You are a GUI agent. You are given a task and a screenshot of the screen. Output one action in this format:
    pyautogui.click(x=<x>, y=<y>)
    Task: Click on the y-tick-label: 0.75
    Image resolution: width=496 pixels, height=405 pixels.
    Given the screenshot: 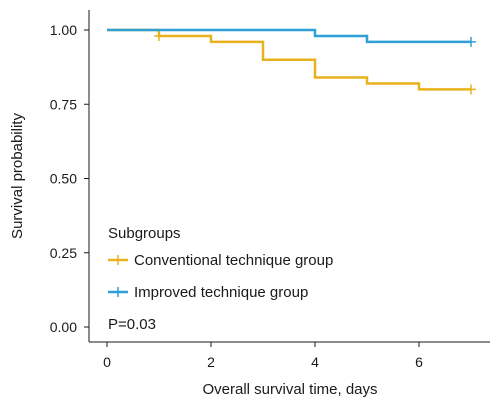 What is the action you would take?
    pyautogui.click(x=63, y=104)
    